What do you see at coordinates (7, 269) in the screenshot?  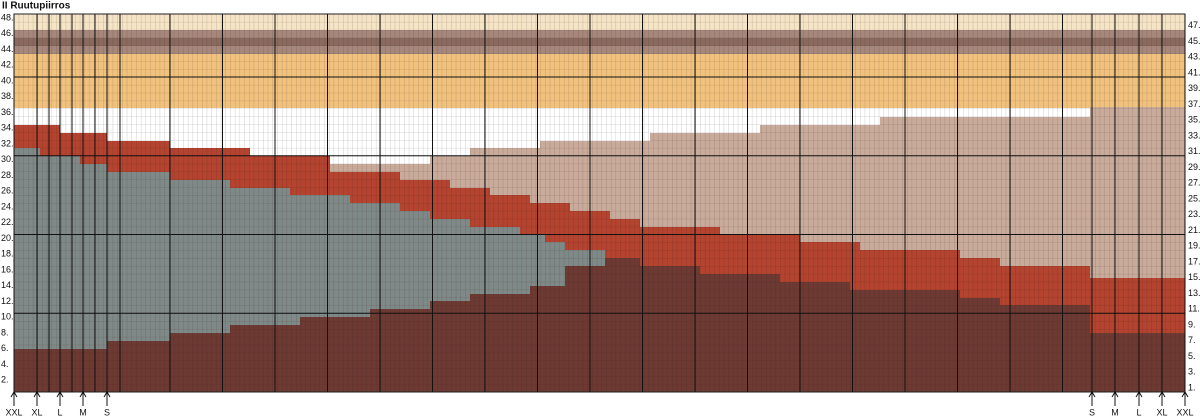 I see `row-label-left: 16.` at bounding box center [7, 269].